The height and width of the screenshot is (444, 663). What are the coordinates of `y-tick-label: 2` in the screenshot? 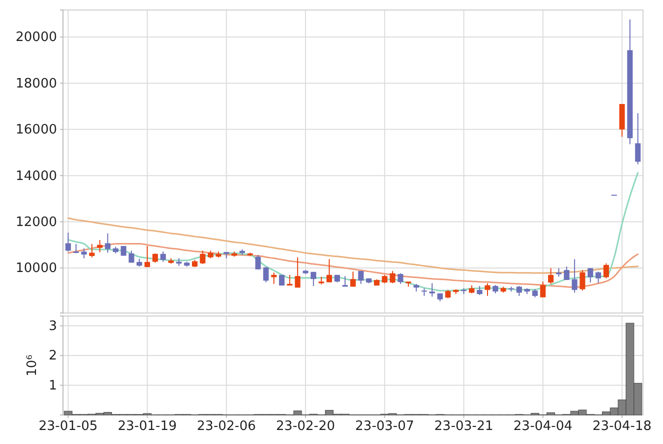 It's located at (52, 356).